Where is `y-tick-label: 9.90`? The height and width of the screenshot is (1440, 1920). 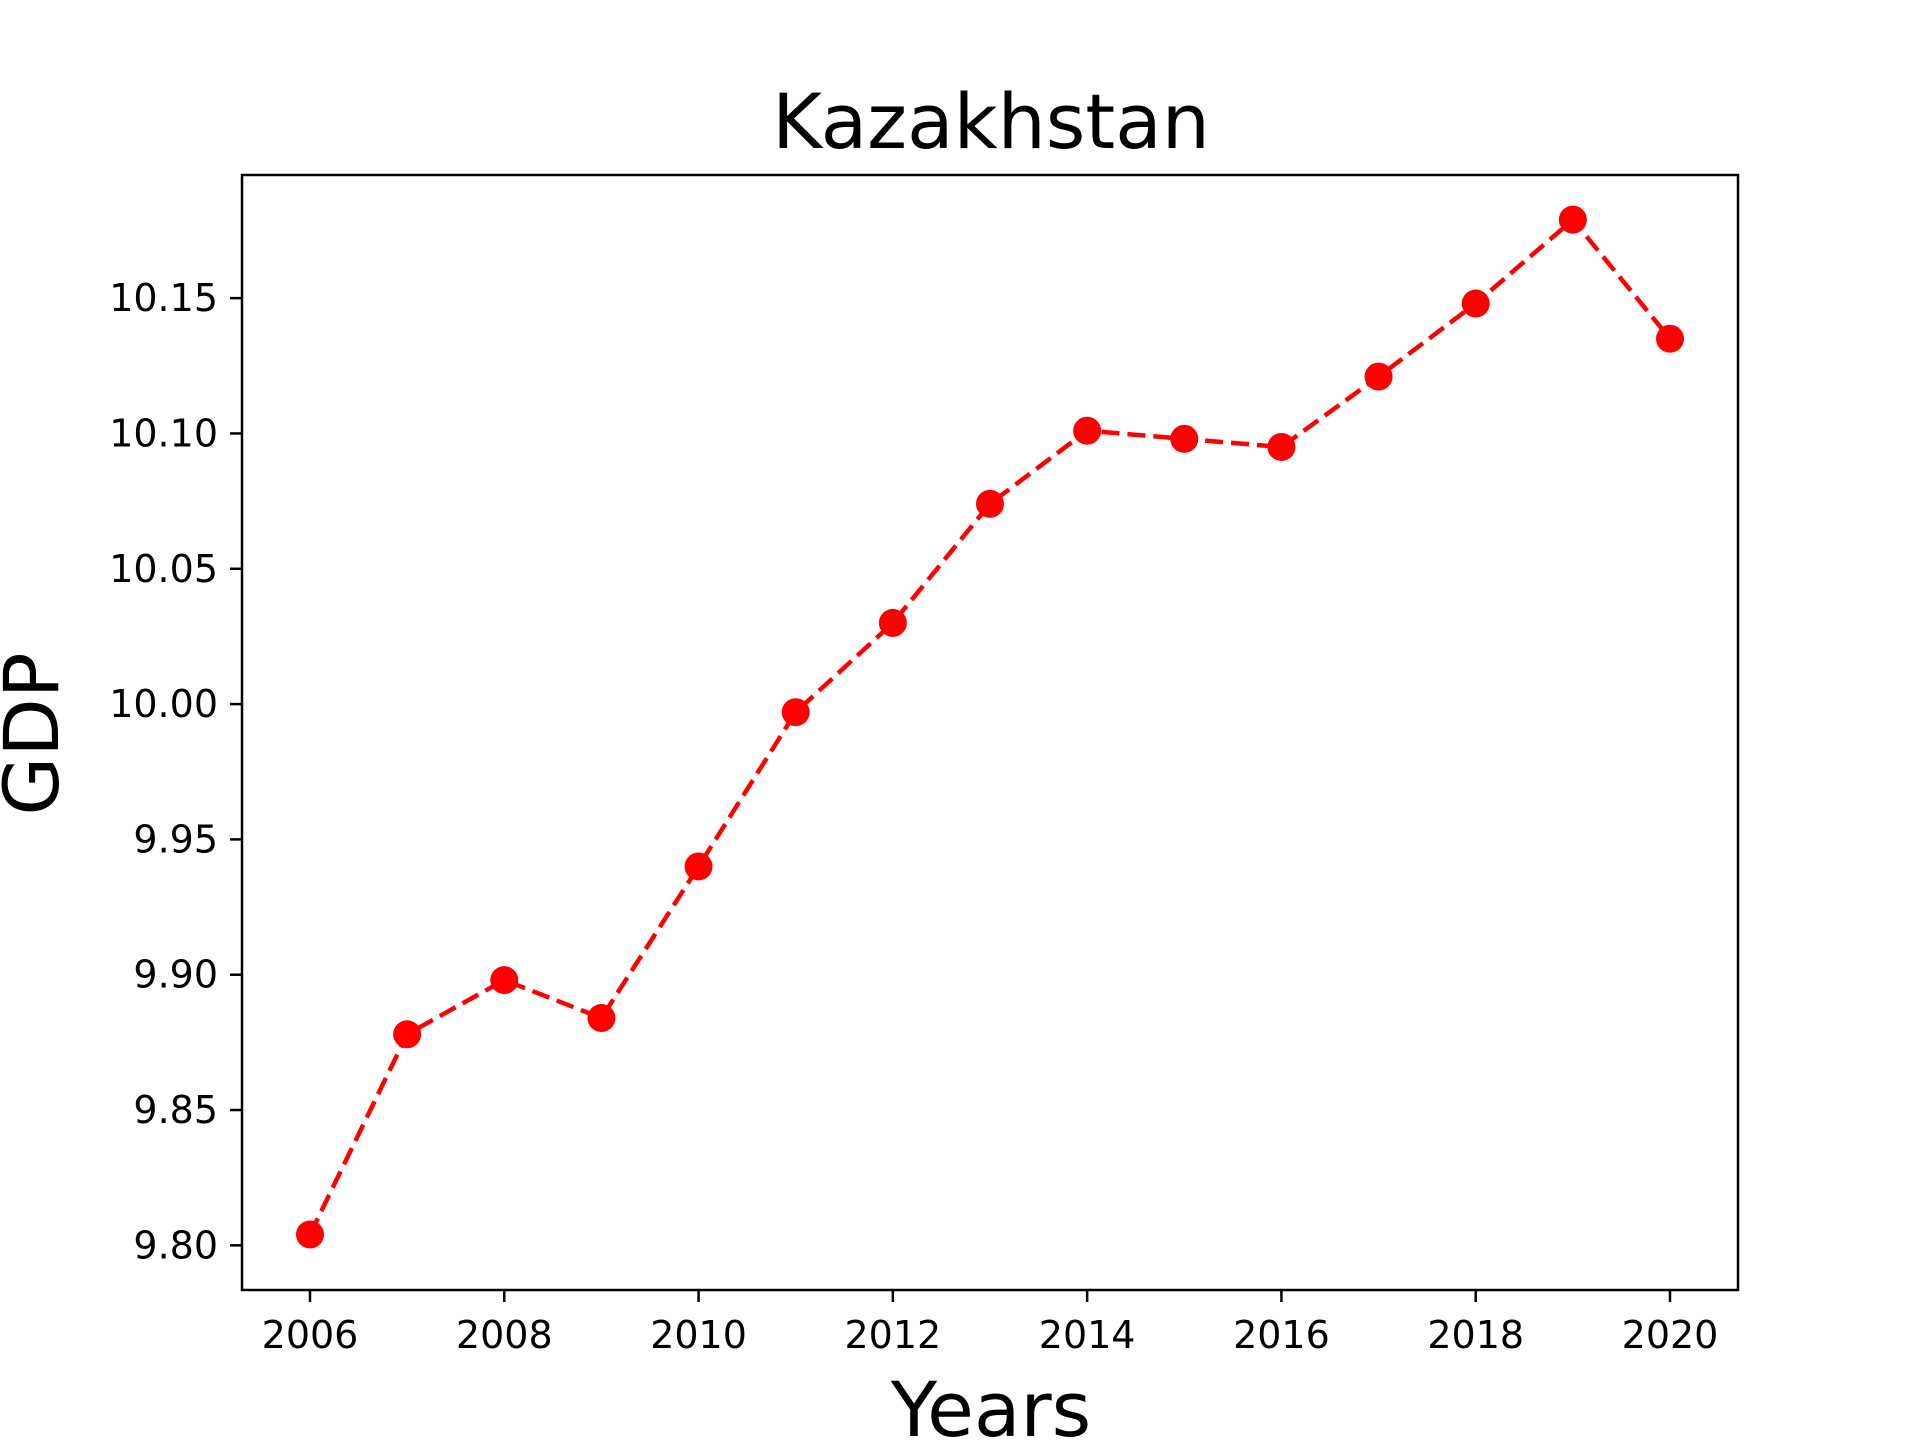
y-tick-label: 9.90 is located at coordinates (175, 975).